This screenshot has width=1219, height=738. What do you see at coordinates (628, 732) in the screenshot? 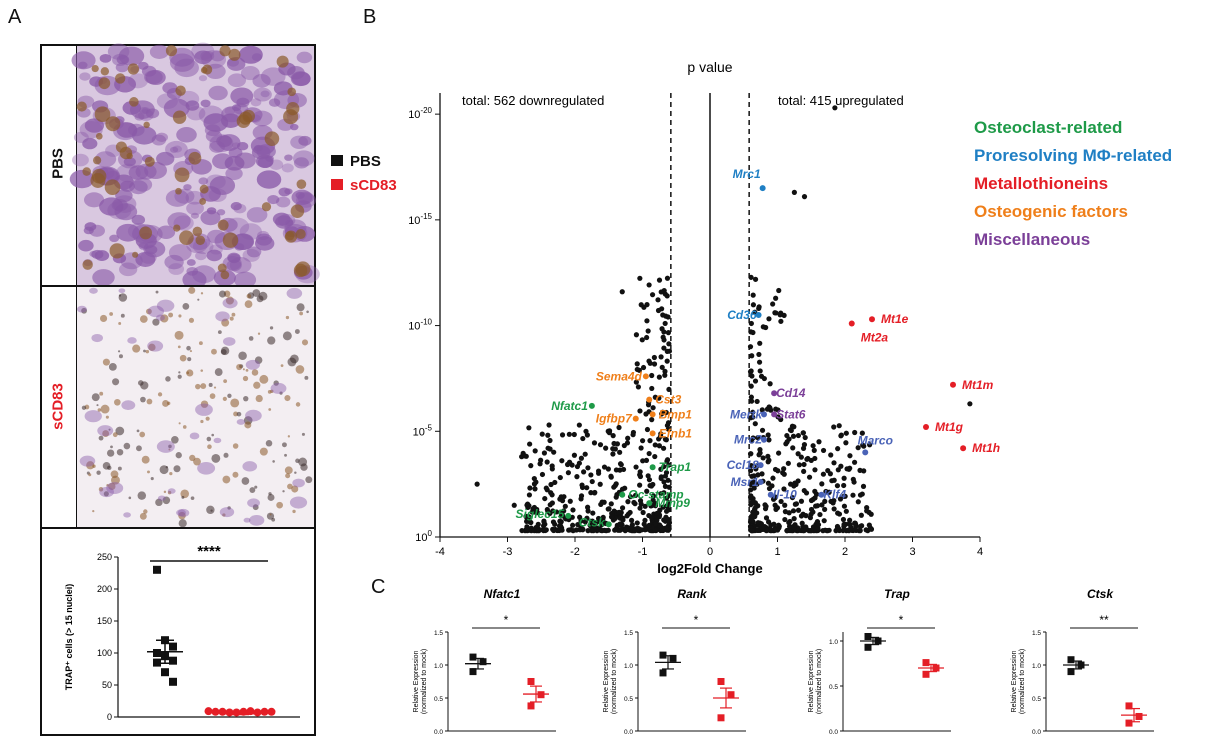
I see `qpcr-y-tick-label: 0.0` at bounding box center [628, 732].